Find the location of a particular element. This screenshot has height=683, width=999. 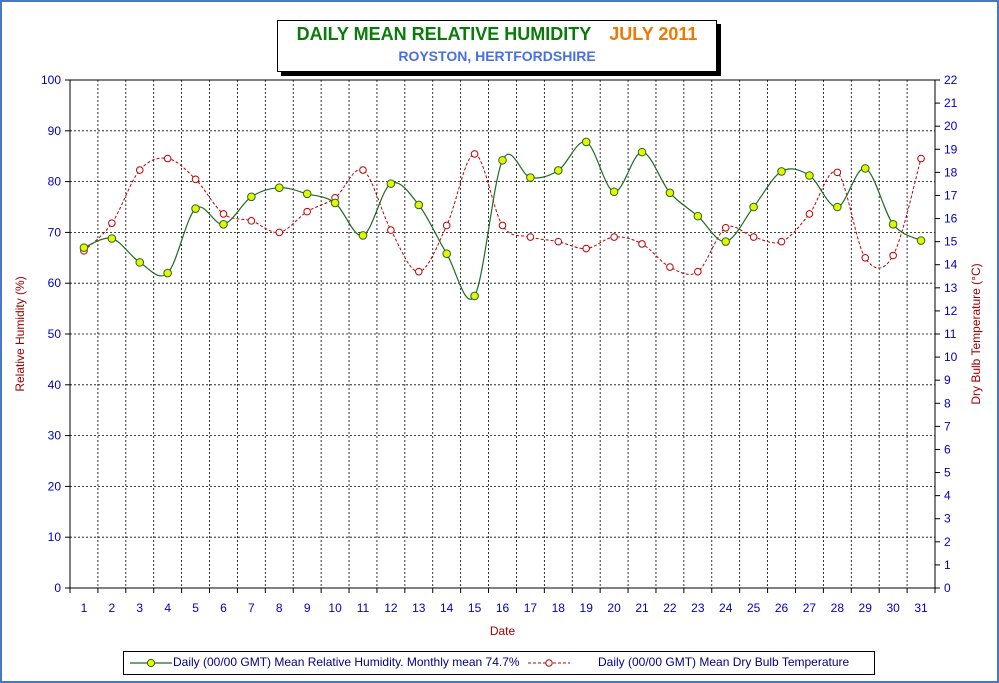

x-tick-label: 10 is located at coordinates (335, 608).